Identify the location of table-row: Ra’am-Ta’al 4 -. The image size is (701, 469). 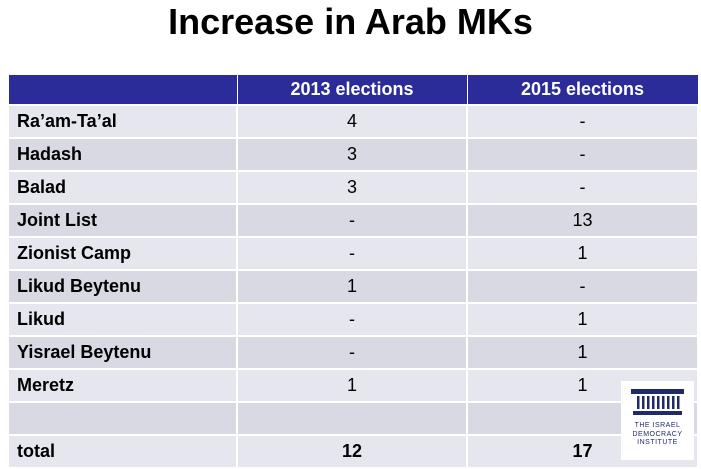
(353, 121).